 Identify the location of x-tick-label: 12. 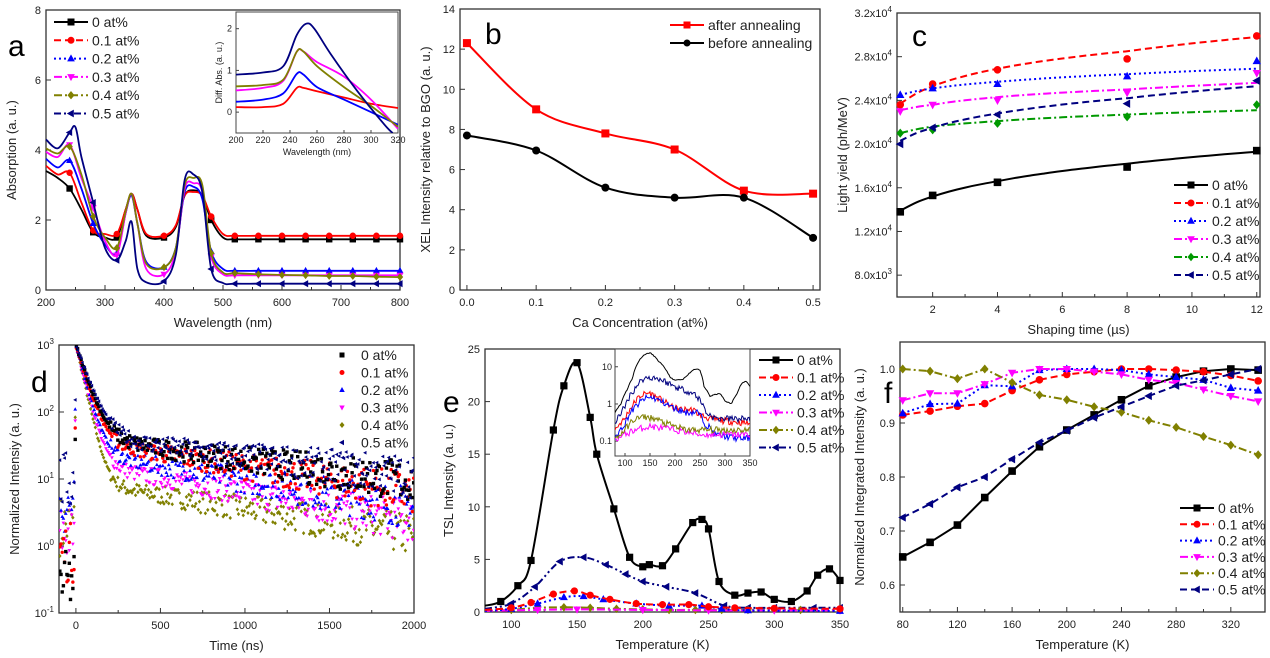
(1257, 310).